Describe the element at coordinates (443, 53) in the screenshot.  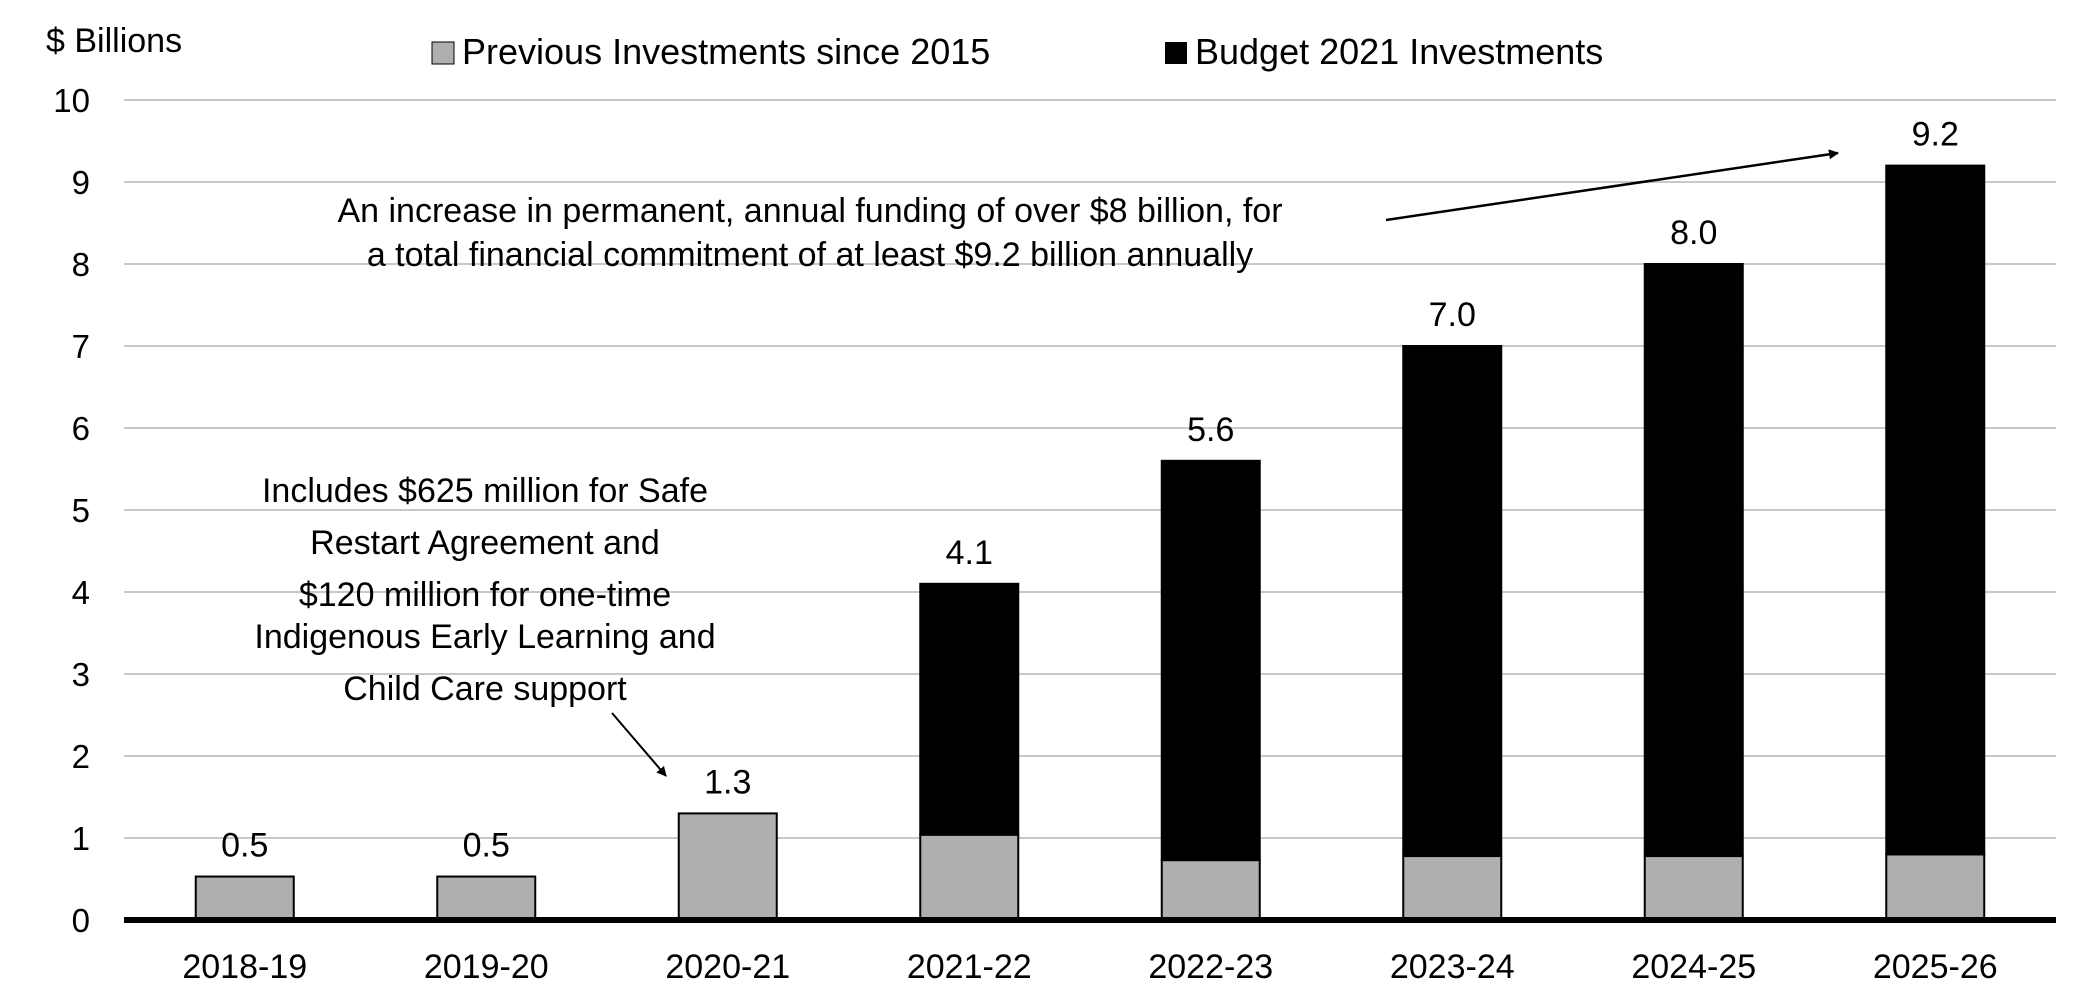
I see `legend-swatch-previous` at that location.